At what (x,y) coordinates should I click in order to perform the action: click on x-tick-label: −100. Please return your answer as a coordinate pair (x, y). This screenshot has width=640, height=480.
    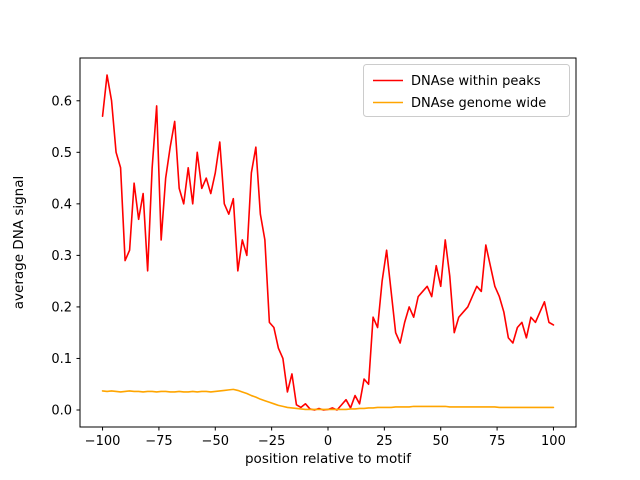
    Looking at the image, I should click on (103, 441).